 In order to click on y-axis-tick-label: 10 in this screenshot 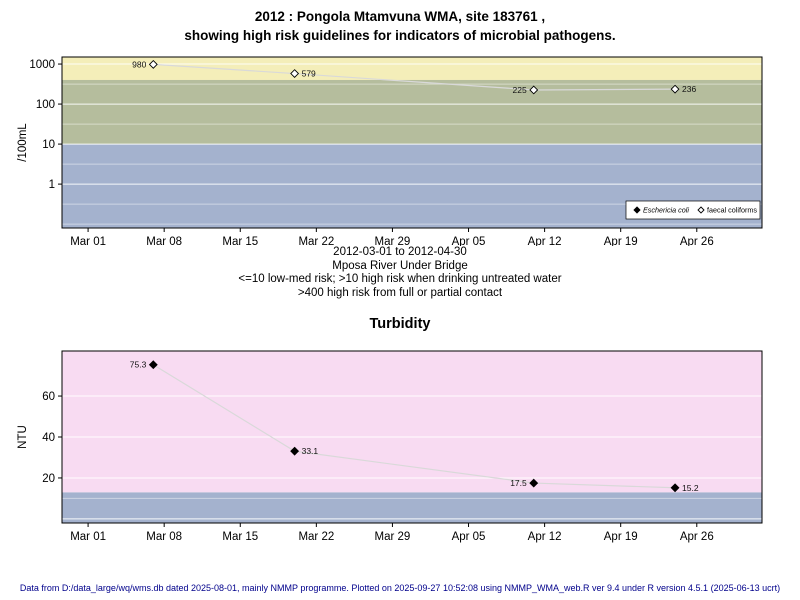, I will do `click(48, 145)`.